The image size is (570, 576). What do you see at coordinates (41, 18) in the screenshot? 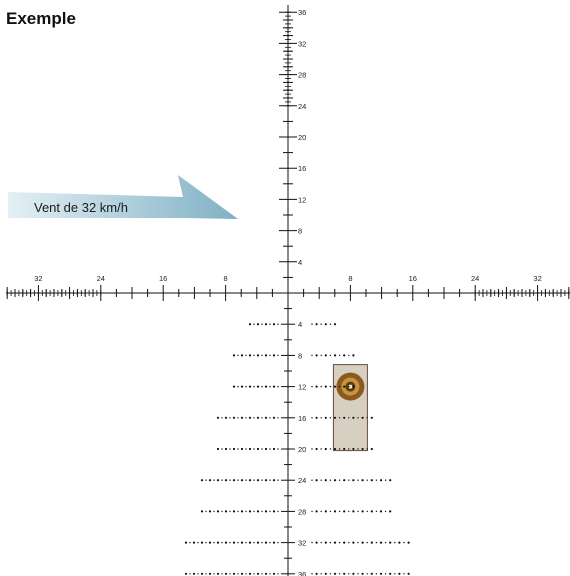
I see `page-title: Exemple` at bounding box center [41, 18].